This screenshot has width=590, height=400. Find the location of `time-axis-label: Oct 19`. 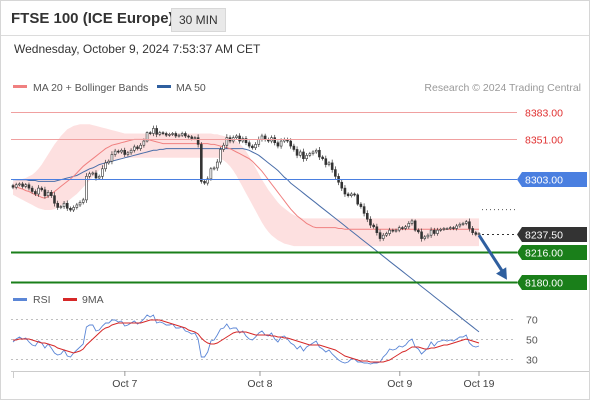

time-axis-label: Oct 19 is located at coordinates (479, 384).